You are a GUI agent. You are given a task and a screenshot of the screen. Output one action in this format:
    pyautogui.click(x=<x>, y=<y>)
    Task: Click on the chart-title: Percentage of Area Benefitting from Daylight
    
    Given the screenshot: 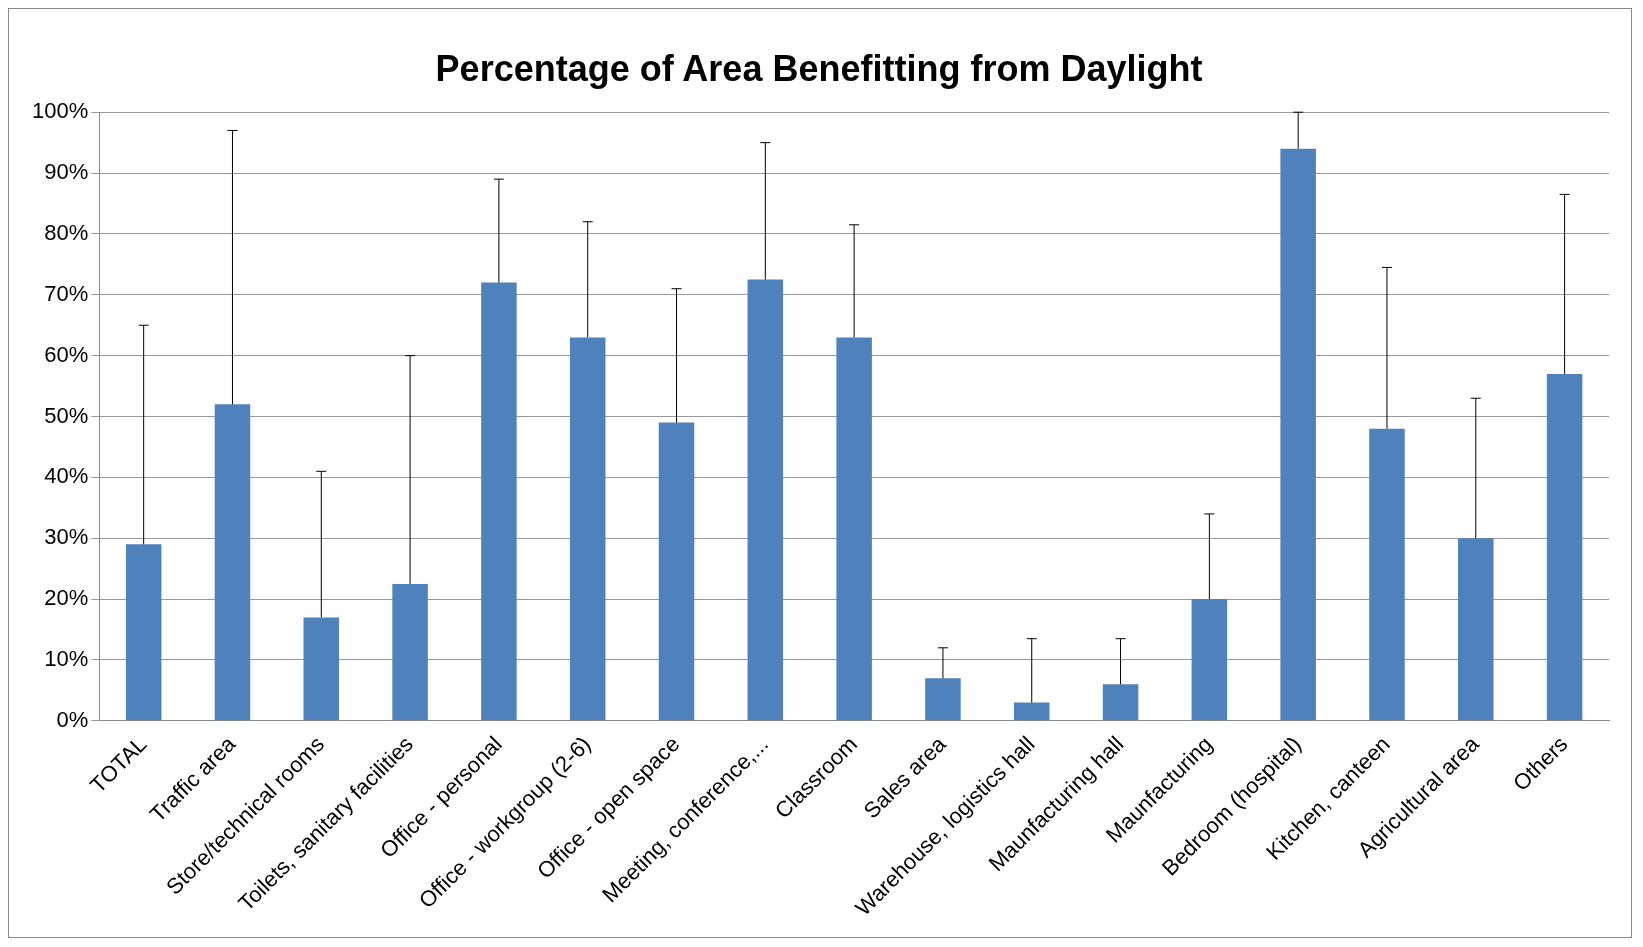 What is the action you would take?
    pyautogui.click(x=819, y=68)
    